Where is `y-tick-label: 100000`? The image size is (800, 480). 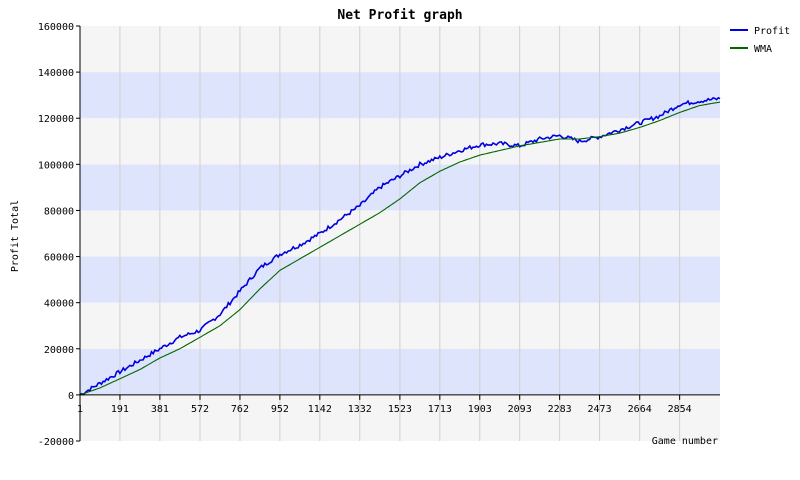 y-tick-label: 100000 is located at coordinates (56, 165).